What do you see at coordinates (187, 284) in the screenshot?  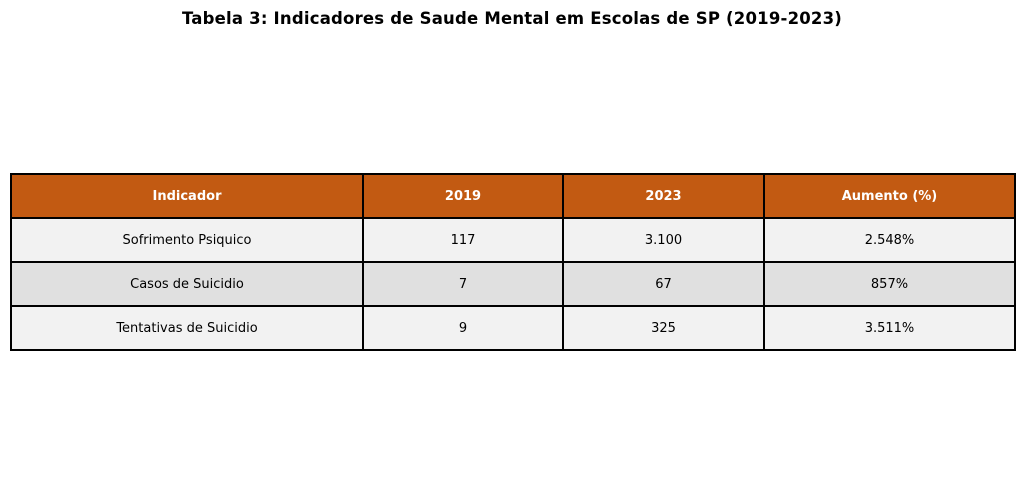 I see `cell-indicador: Casos de Suicidio` at bounding box center [187, 284].